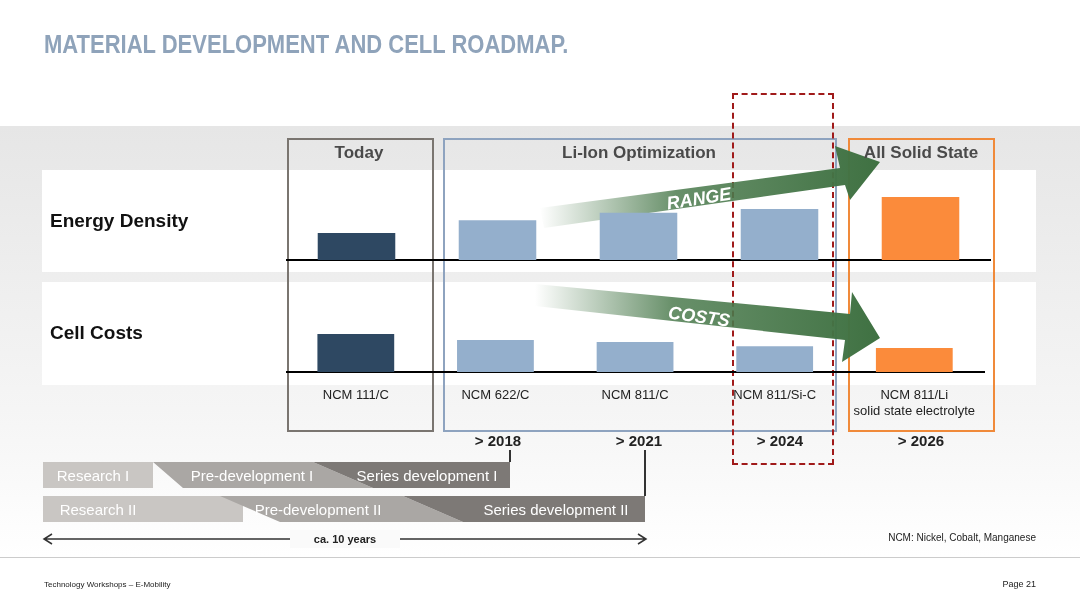 The image size is (1080, 599). What do you see at coordinates (119, 221) in the screenshot?
I see `y-axis-title: Energy Density` at bounding box center [119, 221].